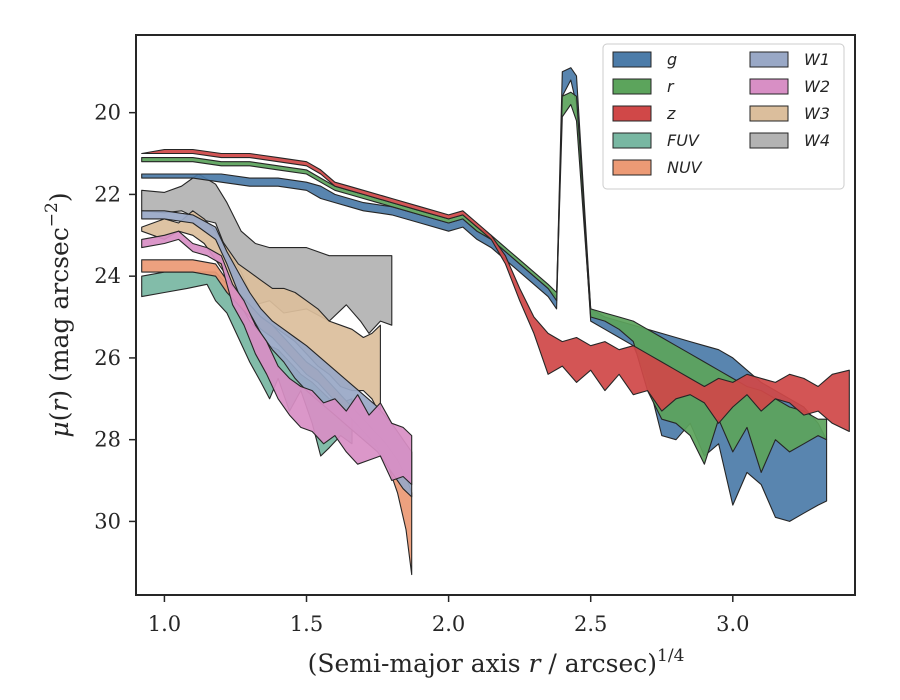 This screenshot has height=700, width=900. What do you see at coordinates (672, 59) in the screenshot?
I see `legend-label-g: g` at bounding box center [672, 59].